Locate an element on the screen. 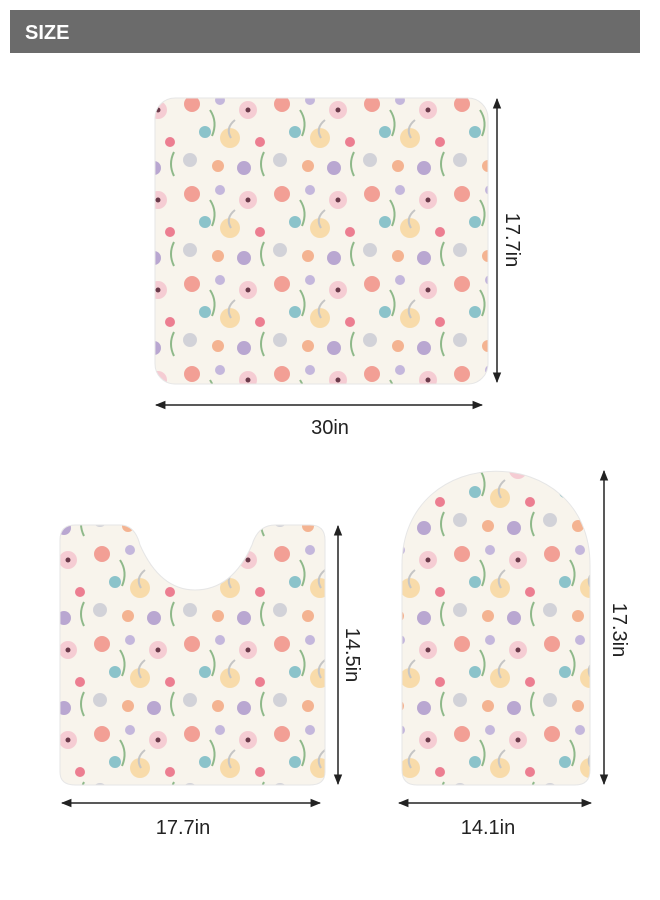  width-label: 17.7in is located at coordinates (183, 828).